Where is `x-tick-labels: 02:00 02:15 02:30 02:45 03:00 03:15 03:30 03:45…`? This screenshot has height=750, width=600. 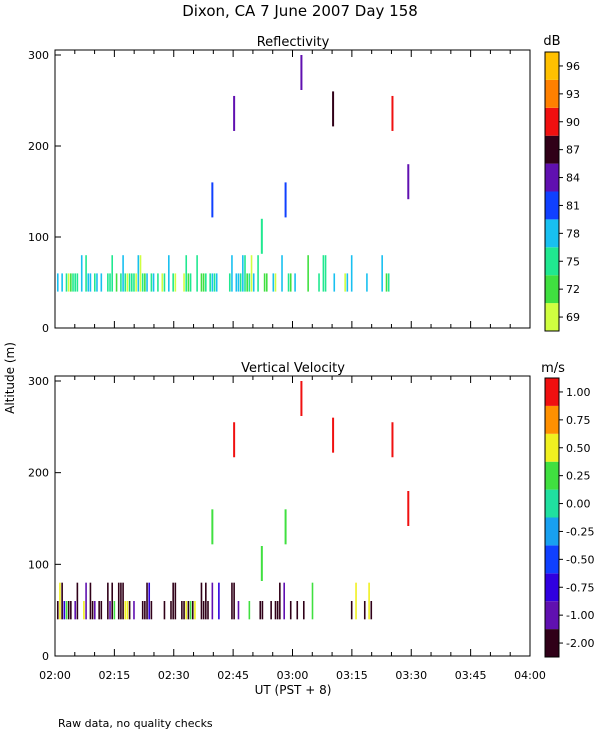
x-tick-labels: 02:00 02:15 02:30 02:45 03:00 03:15 03:30 03:45… is located at coordinates (292, 675).